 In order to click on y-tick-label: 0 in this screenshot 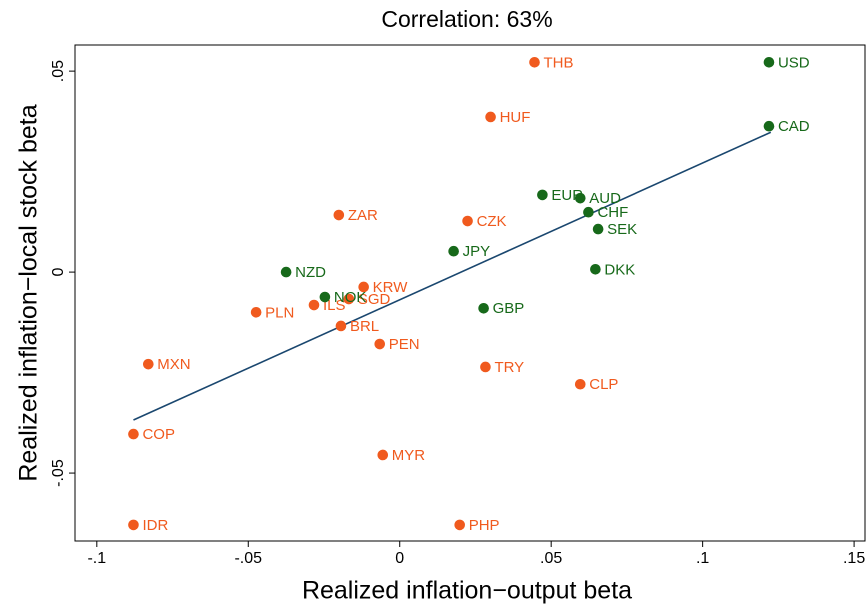, I will do `click(58, 272)`.